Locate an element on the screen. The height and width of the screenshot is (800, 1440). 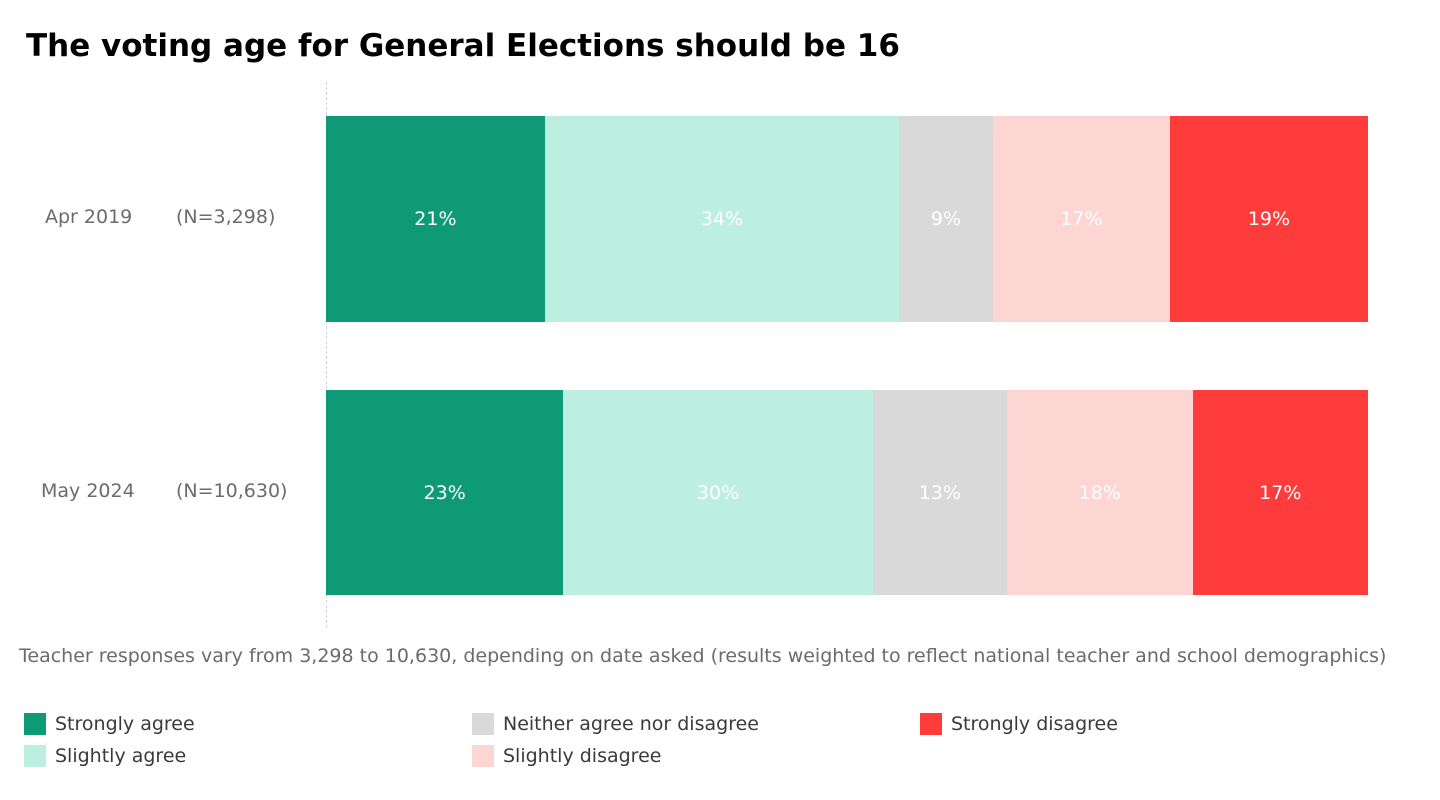
legend-label: Slightly disagree is located at coordinates (582, 756).